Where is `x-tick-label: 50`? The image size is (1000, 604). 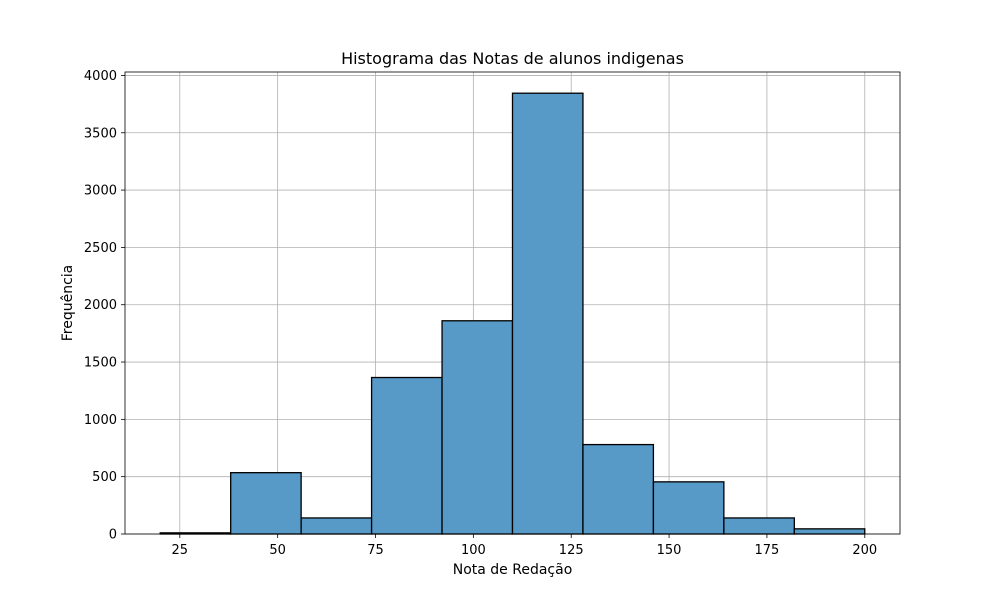 x-tick-label: 50 is located at coordinates (277, 550).